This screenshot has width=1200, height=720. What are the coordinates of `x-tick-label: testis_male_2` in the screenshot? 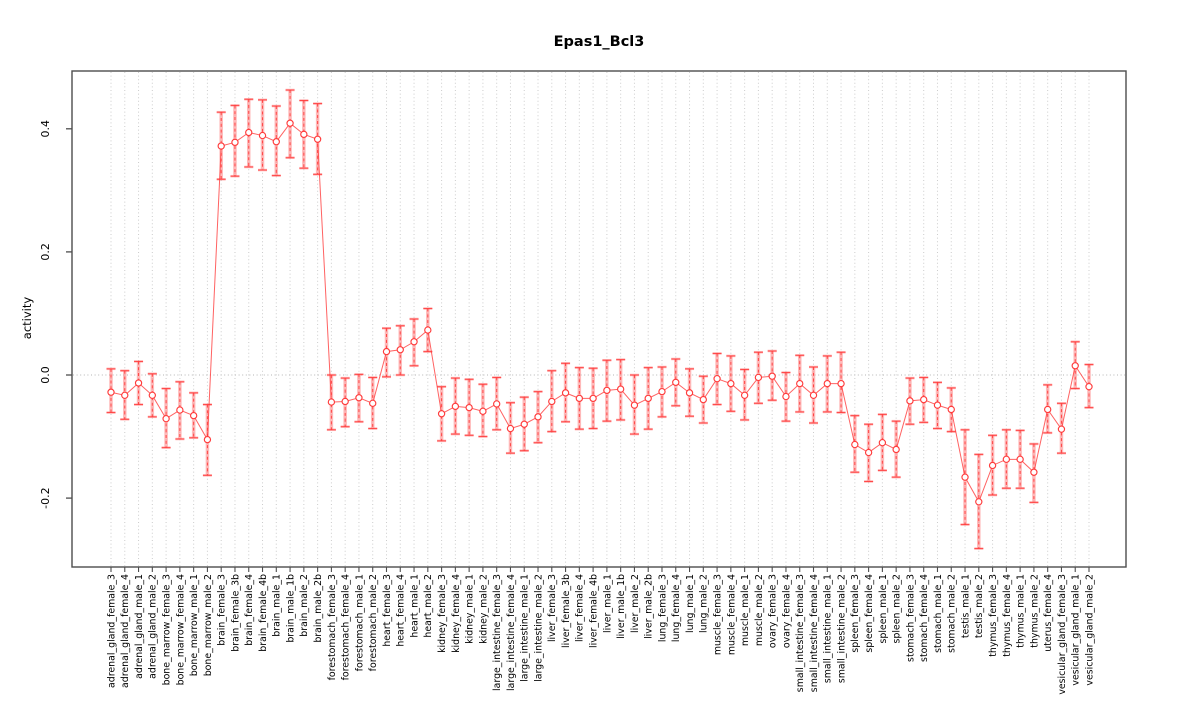 It's located at (979, 606).